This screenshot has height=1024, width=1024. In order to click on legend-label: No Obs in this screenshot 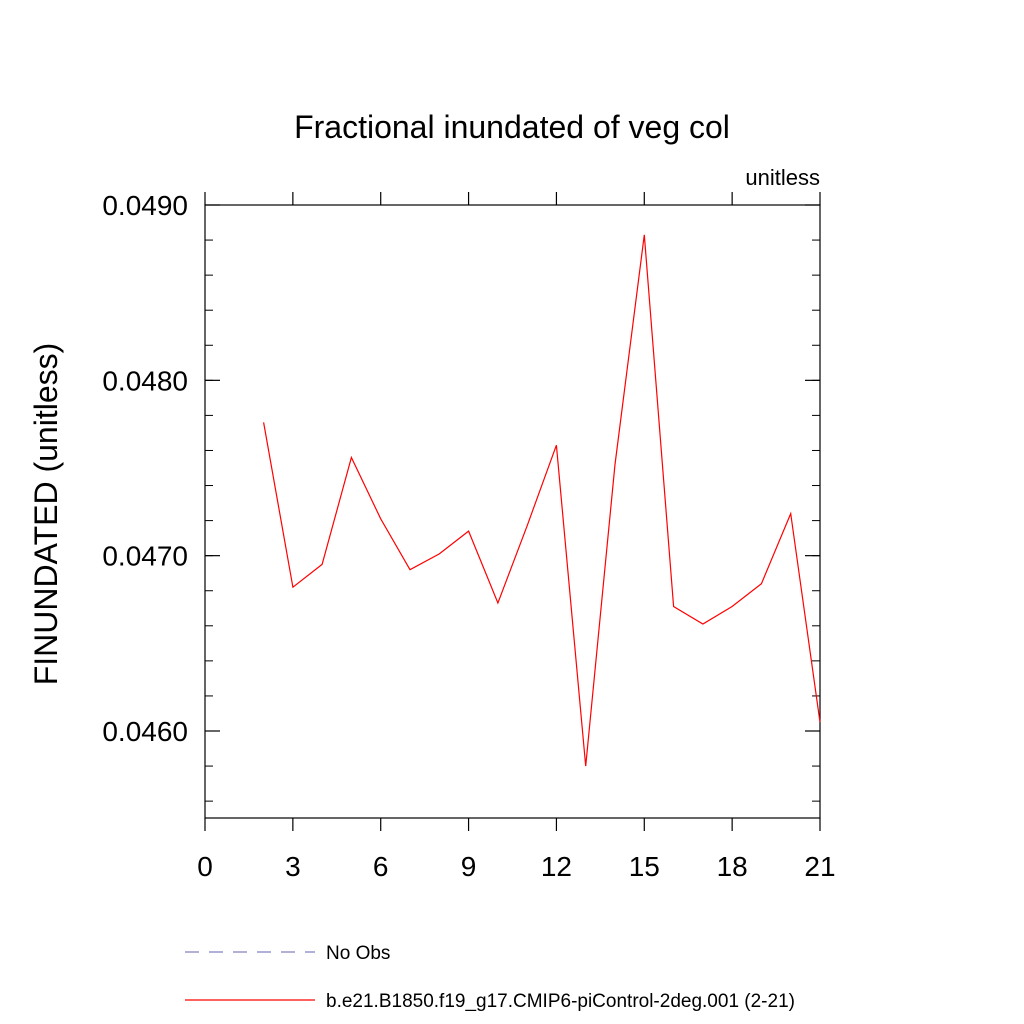, I will do `click(358, 953)`.